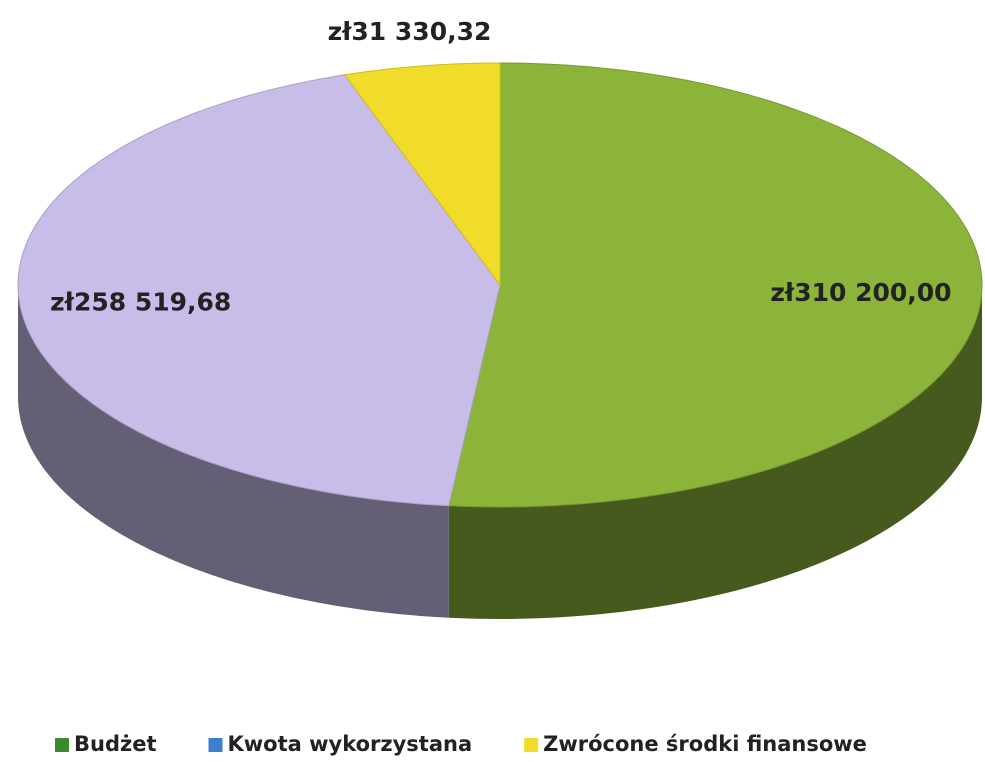 Image resolution: width=985 pixels, height=762 pixels. What do you see at coordinates (140, 301) in the screenshot?
I see `data-label: zł258 519,68` at bounding box center [140, 301].